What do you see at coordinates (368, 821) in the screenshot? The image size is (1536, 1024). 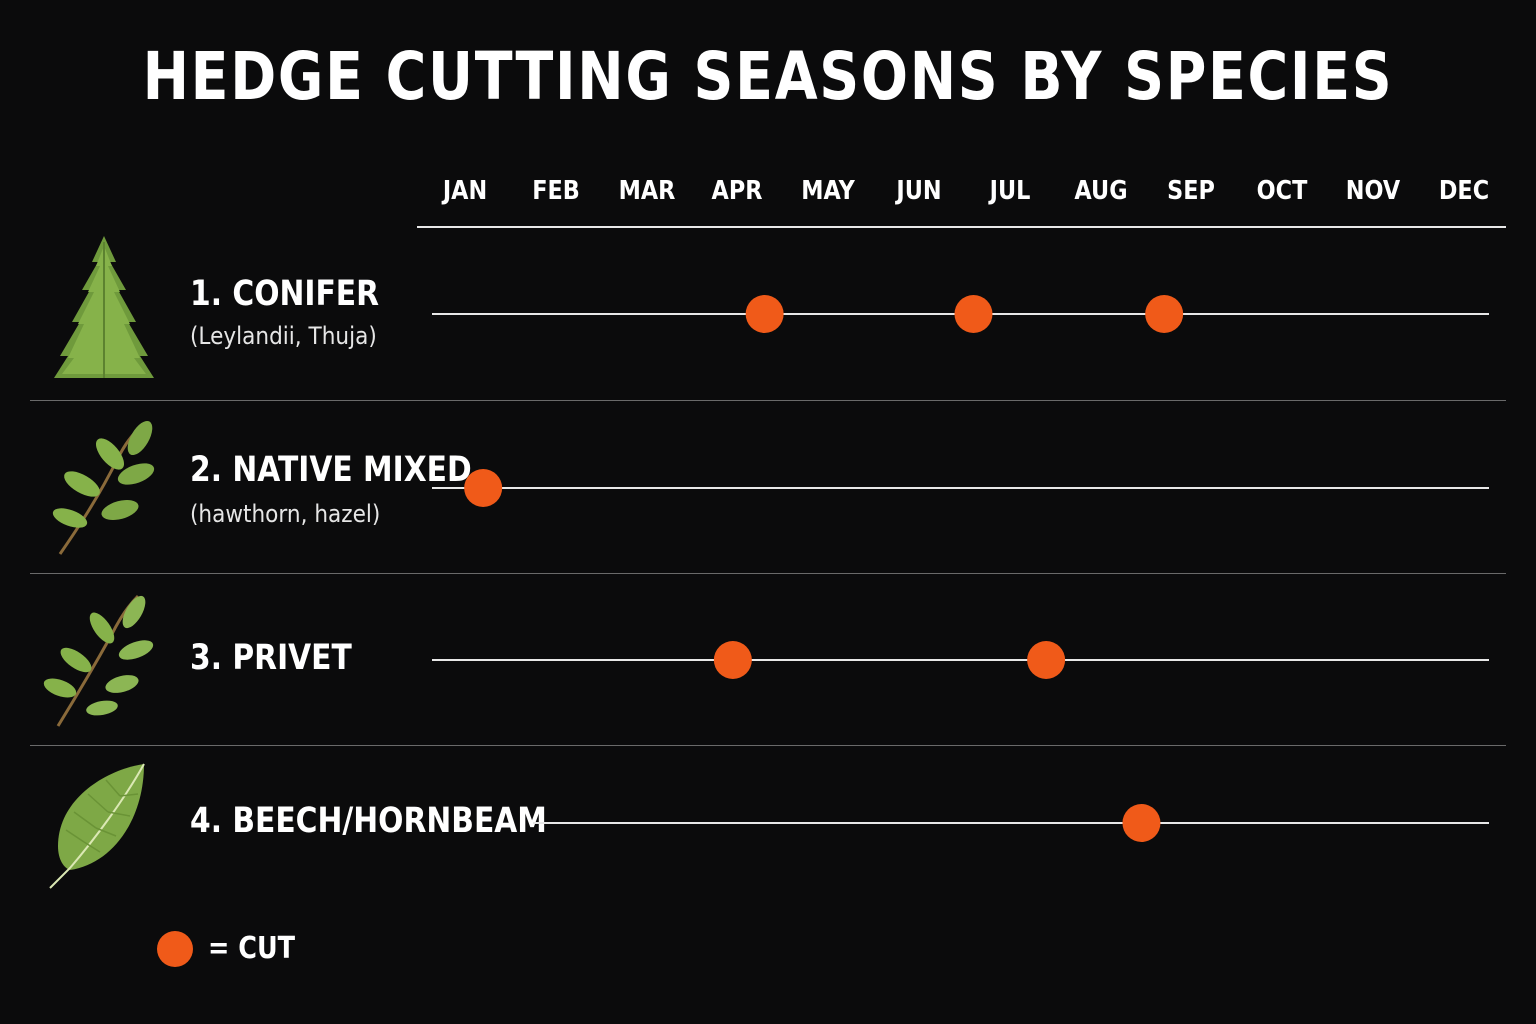 I see `row-label-beech-hornbeam: 4. BEECH/HORNBEAM` at bounding box center [368, 821].